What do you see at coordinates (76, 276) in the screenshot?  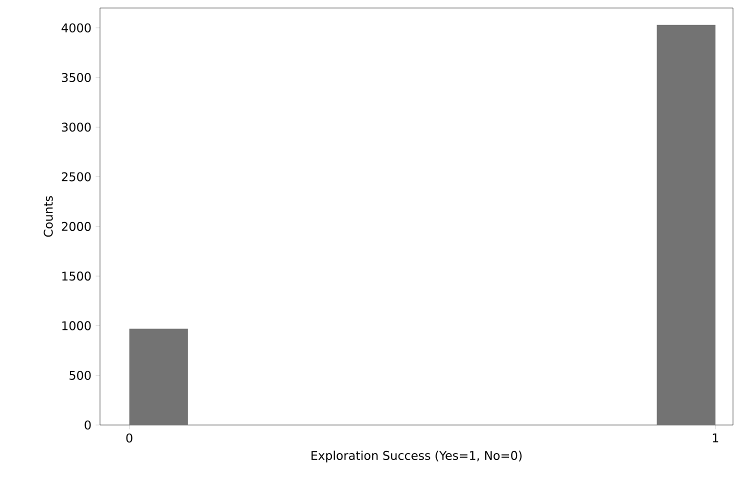 I see `y-tick-label: 1500` at bounding box center [76, 276].